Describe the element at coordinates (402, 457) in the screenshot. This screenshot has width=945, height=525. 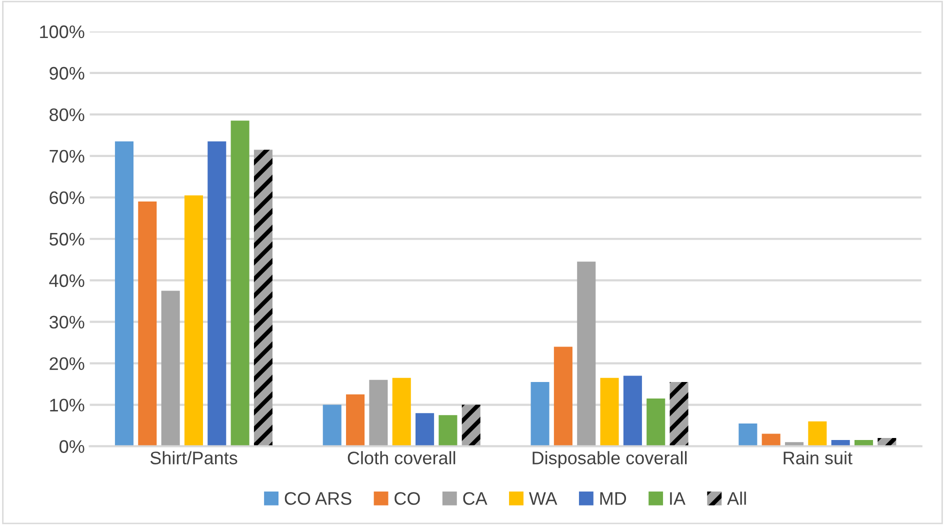
I see `x-tick-label: Cloth coverall` at that location.